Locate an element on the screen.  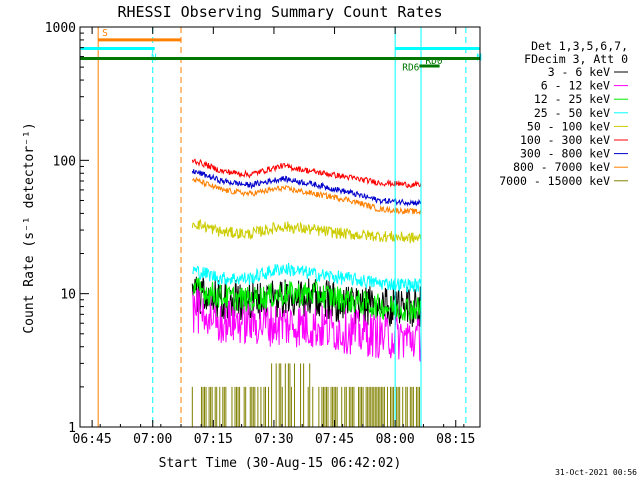
timestamp: 31-Oct-2021 00:56 is located at coordinates (596, 472).